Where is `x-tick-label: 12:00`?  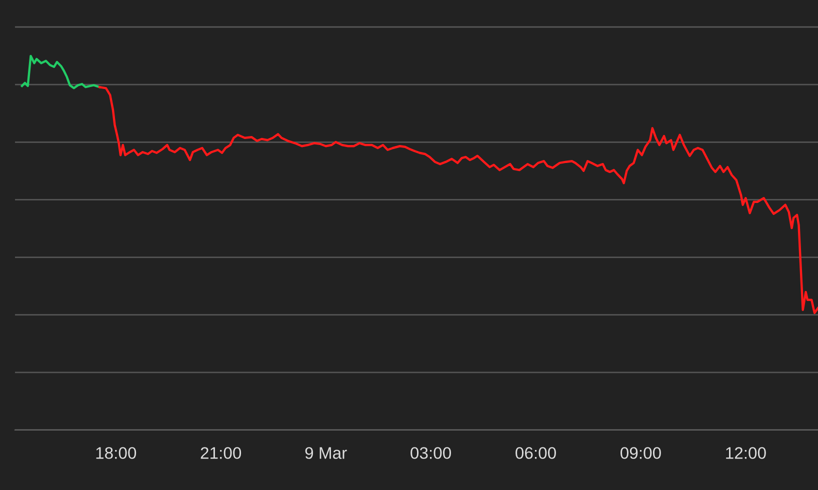 x-tick-label: 12:00 is located at coordinates (746, 453).